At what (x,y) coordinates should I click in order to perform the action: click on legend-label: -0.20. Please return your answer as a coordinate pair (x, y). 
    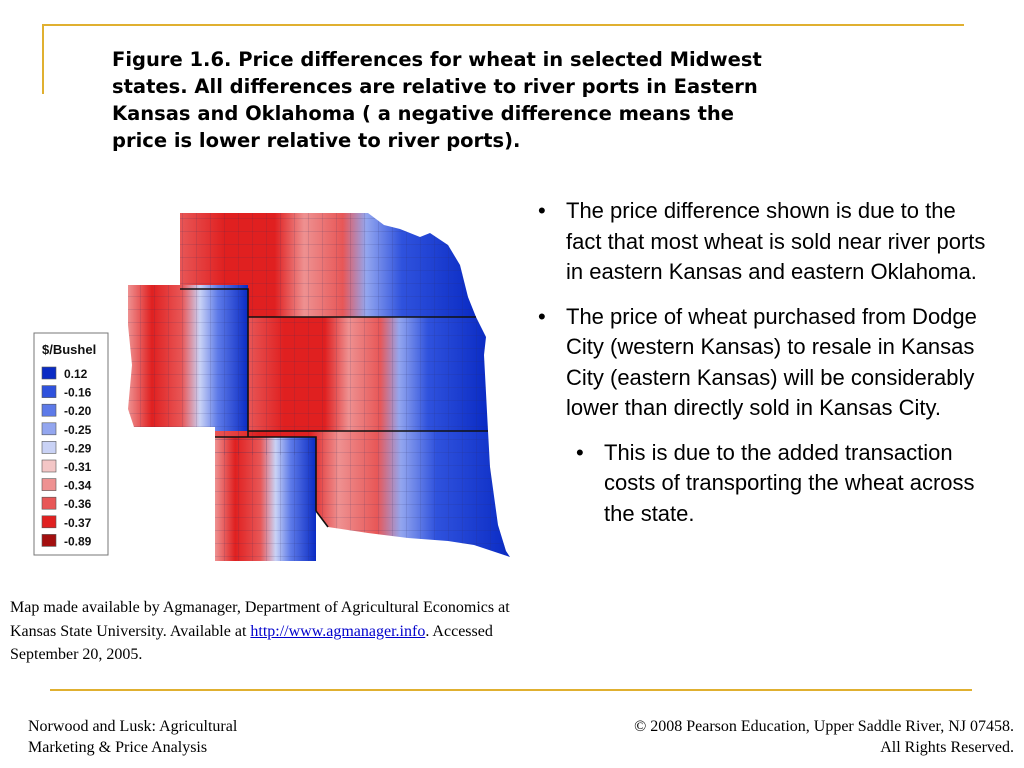
    Looking at the image, I should click on (78, 411).